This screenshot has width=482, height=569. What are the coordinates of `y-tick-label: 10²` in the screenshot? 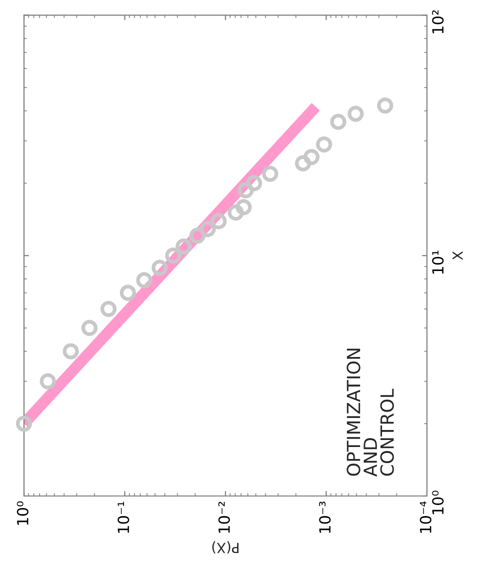 It's located at (438, 22).